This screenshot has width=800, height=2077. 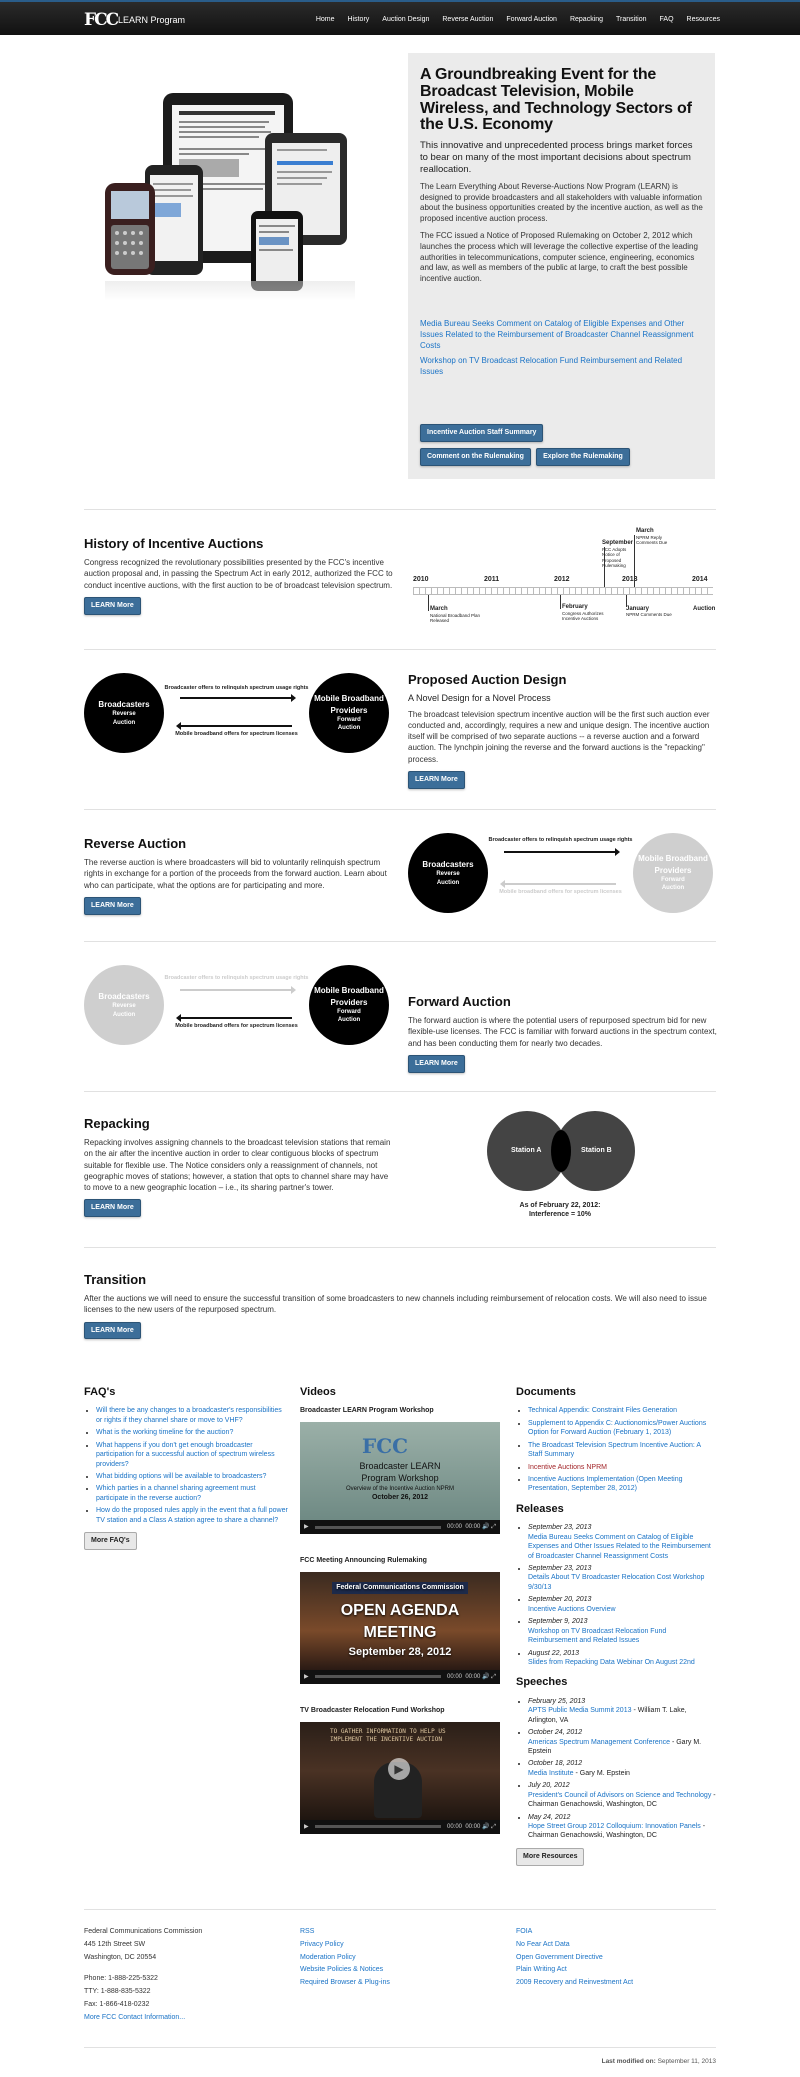 What do you see at coordinates (658, 2061) in the screenshot?
I see `last-modified: Last modified on: September 11, 2013` at bounding box center [658, 2061].